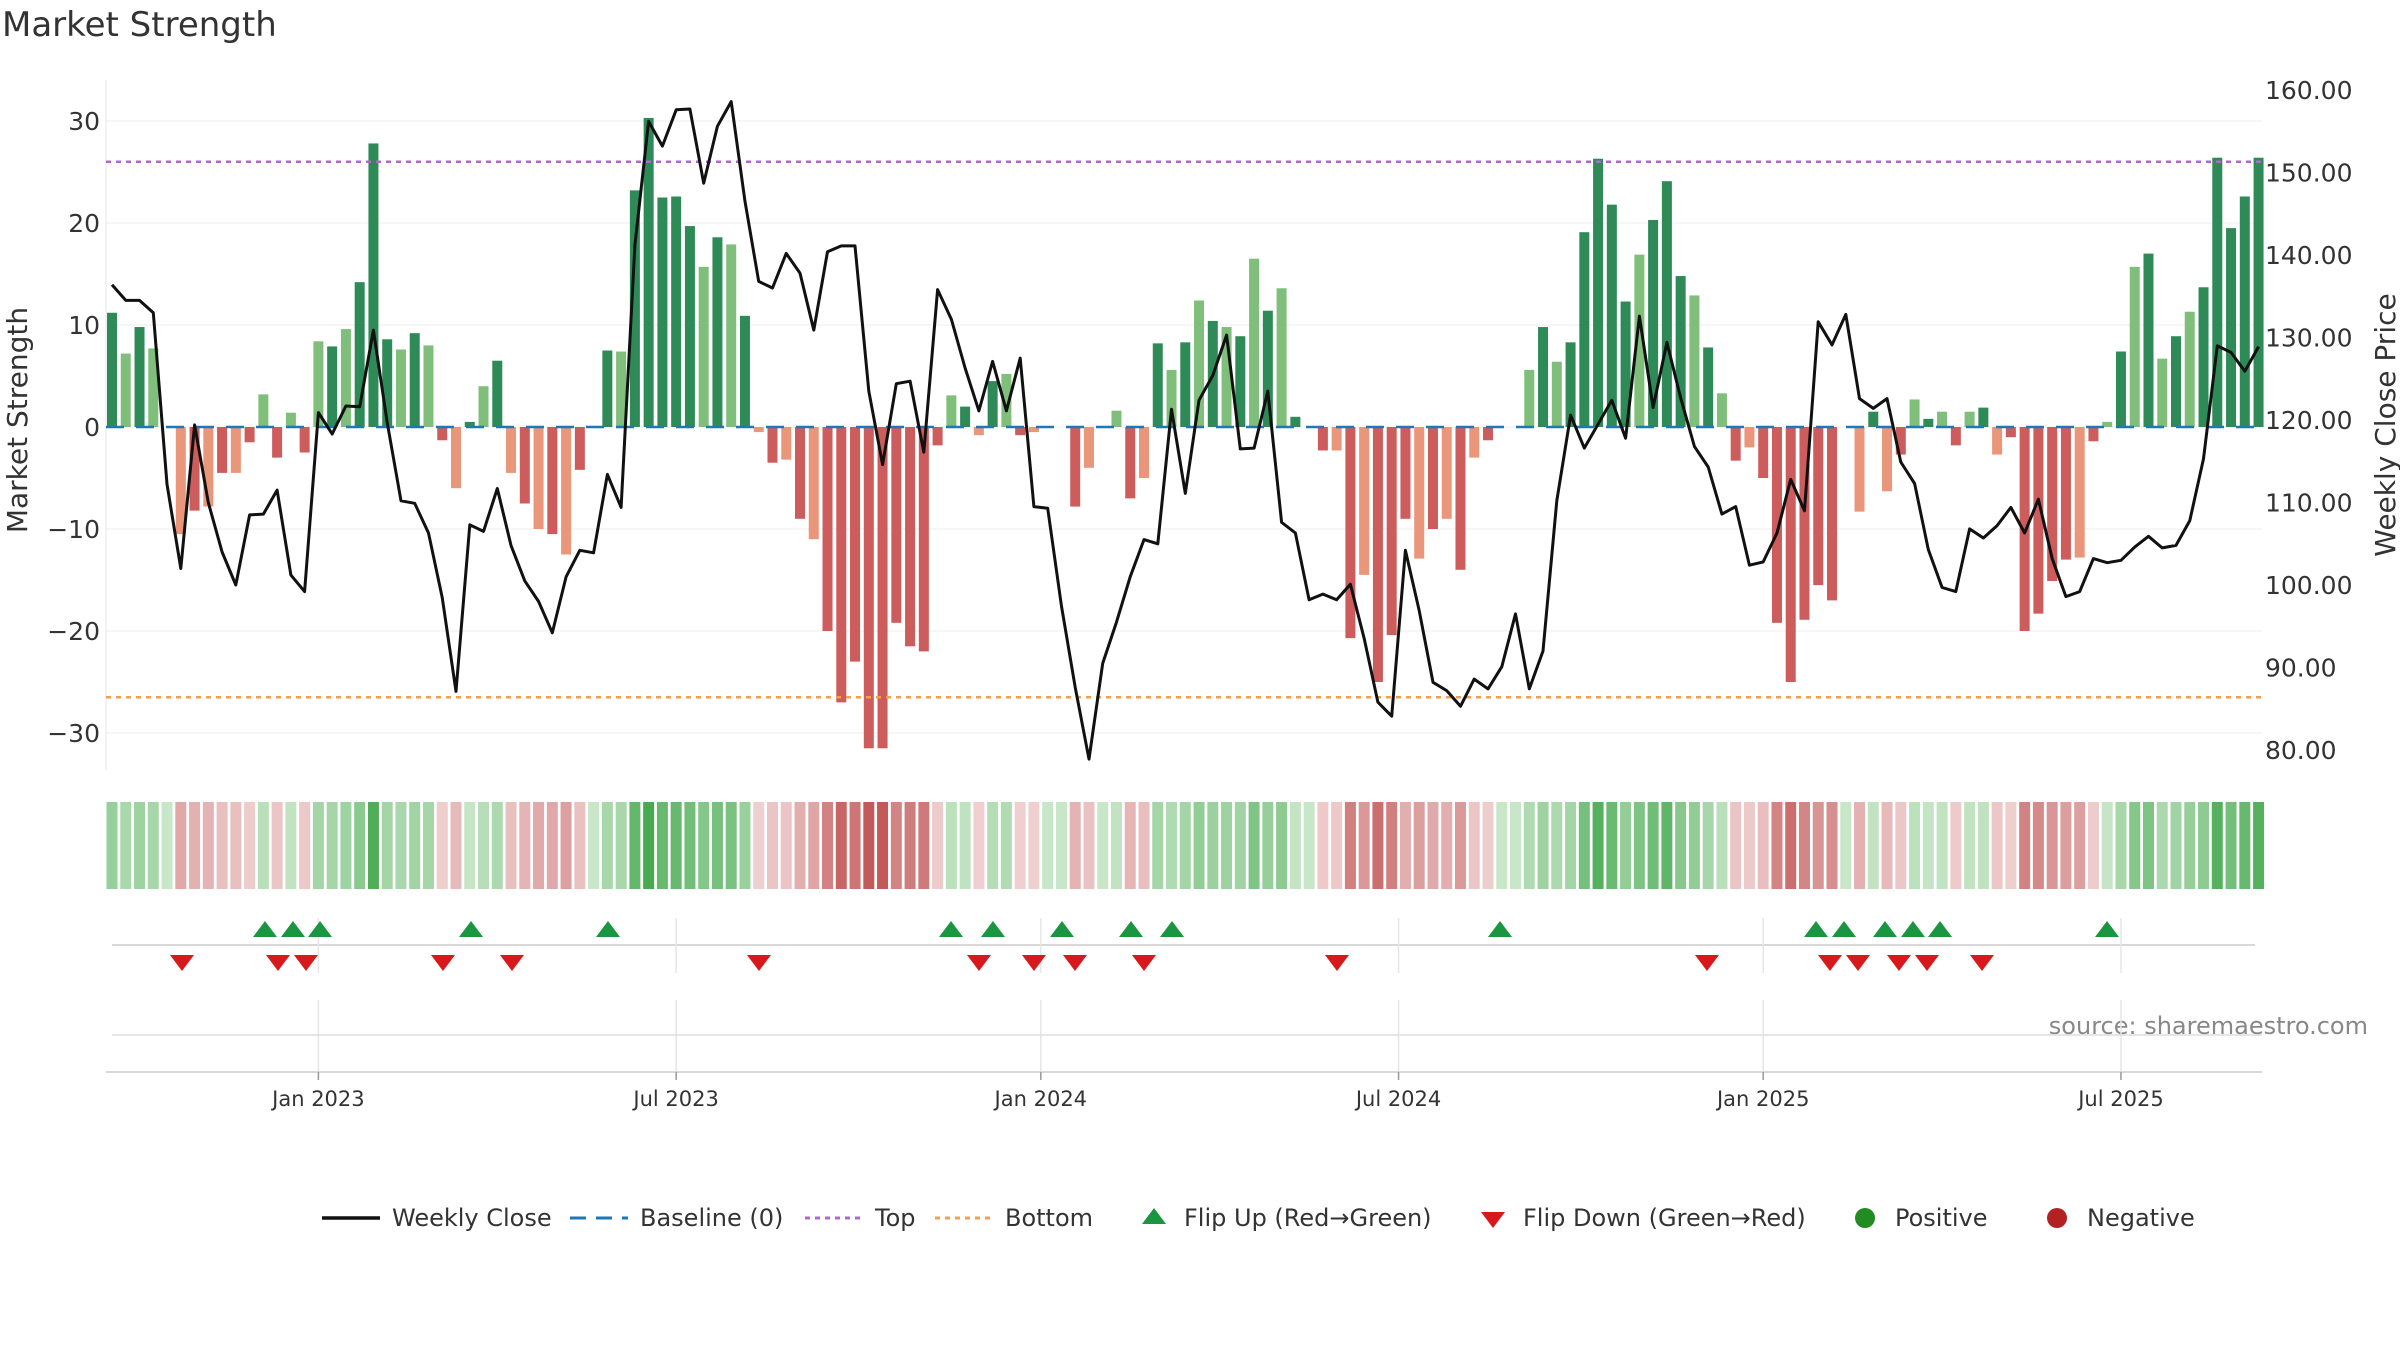  I want to click on y-tick-label-left: −20, so click(73, 631).